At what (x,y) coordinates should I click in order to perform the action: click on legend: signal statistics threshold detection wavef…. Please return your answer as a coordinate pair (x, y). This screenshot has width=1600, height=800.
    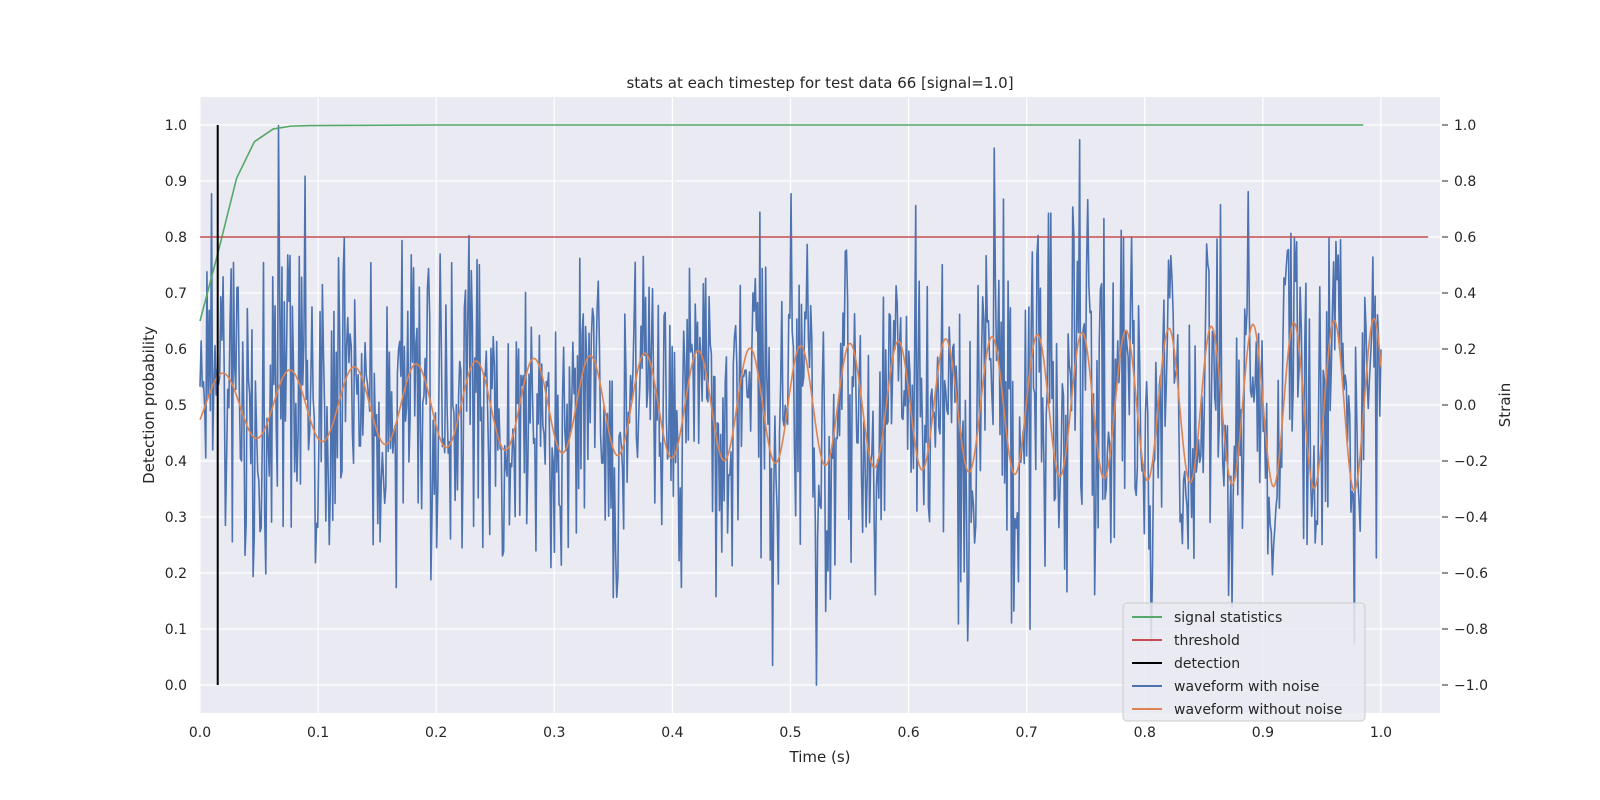
    Looking at the image, I should click on (1244, 662).